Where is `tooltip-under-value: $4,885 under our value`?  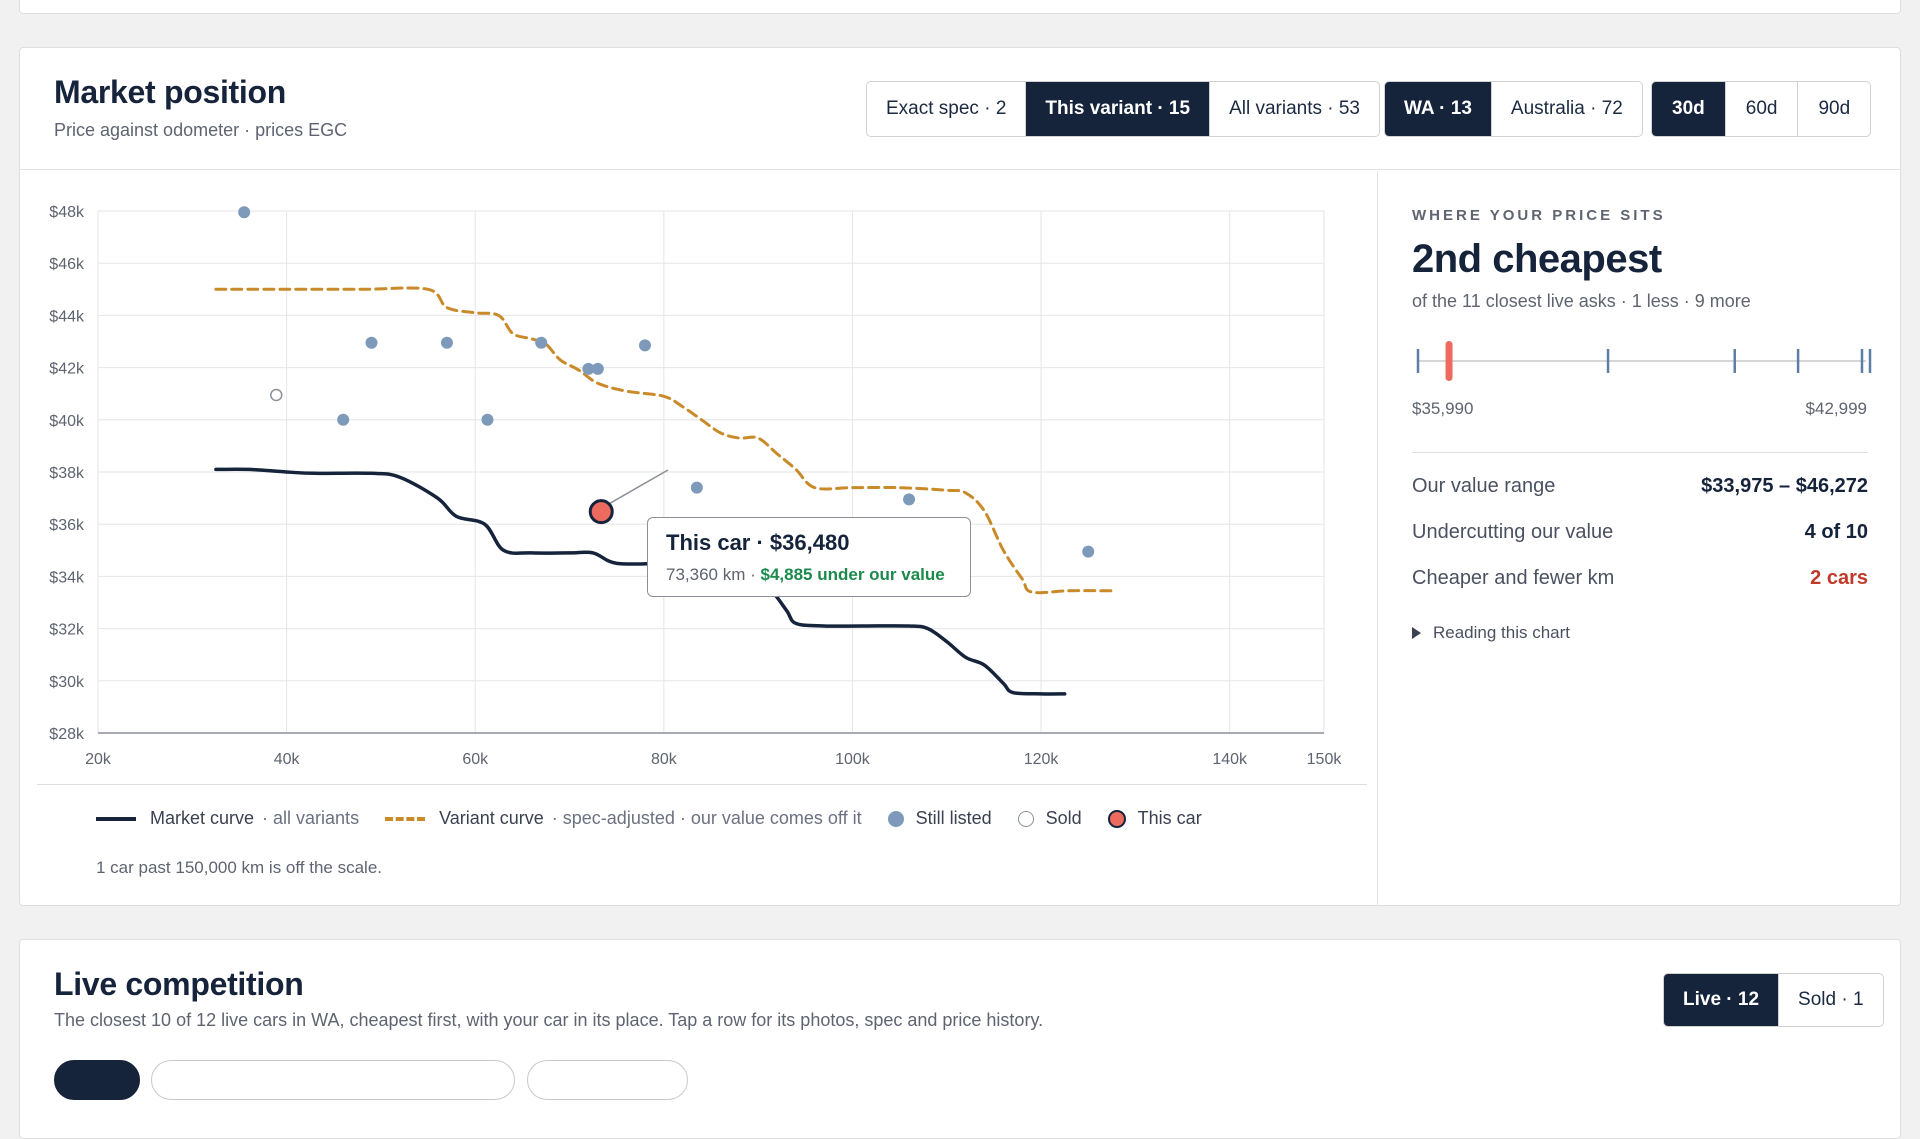
tooltip-under-value: $4,885 under our value is located at coordinates (852, 574).